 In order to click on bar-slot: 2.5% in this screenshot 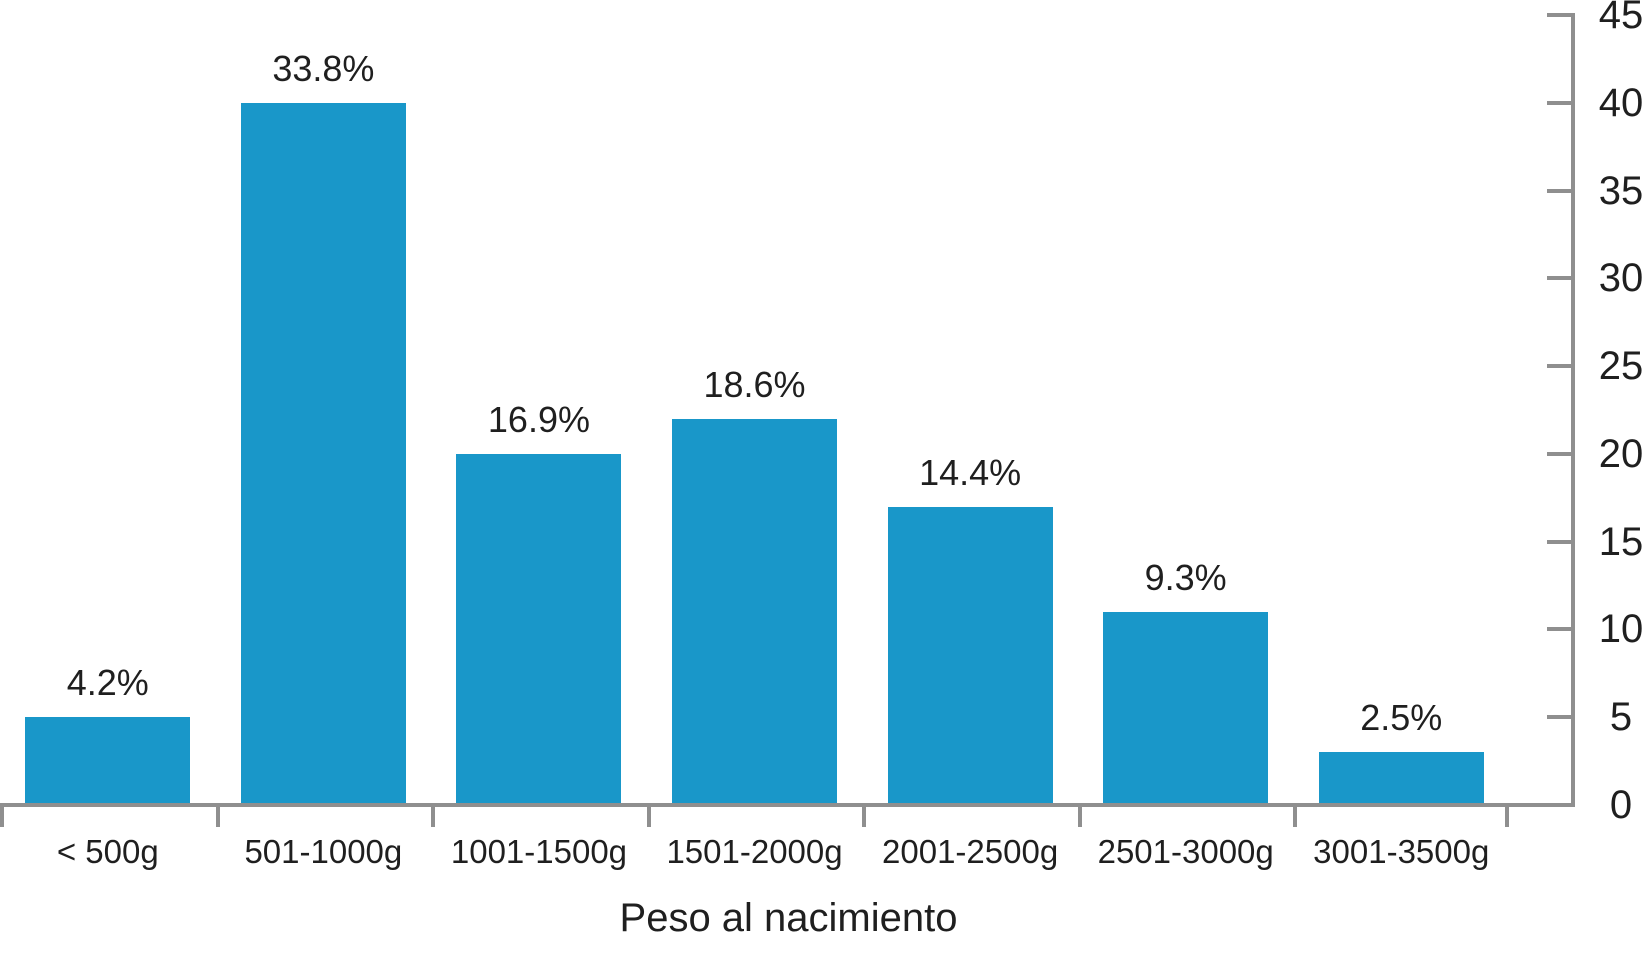, I will do `click(1401, 410)`.